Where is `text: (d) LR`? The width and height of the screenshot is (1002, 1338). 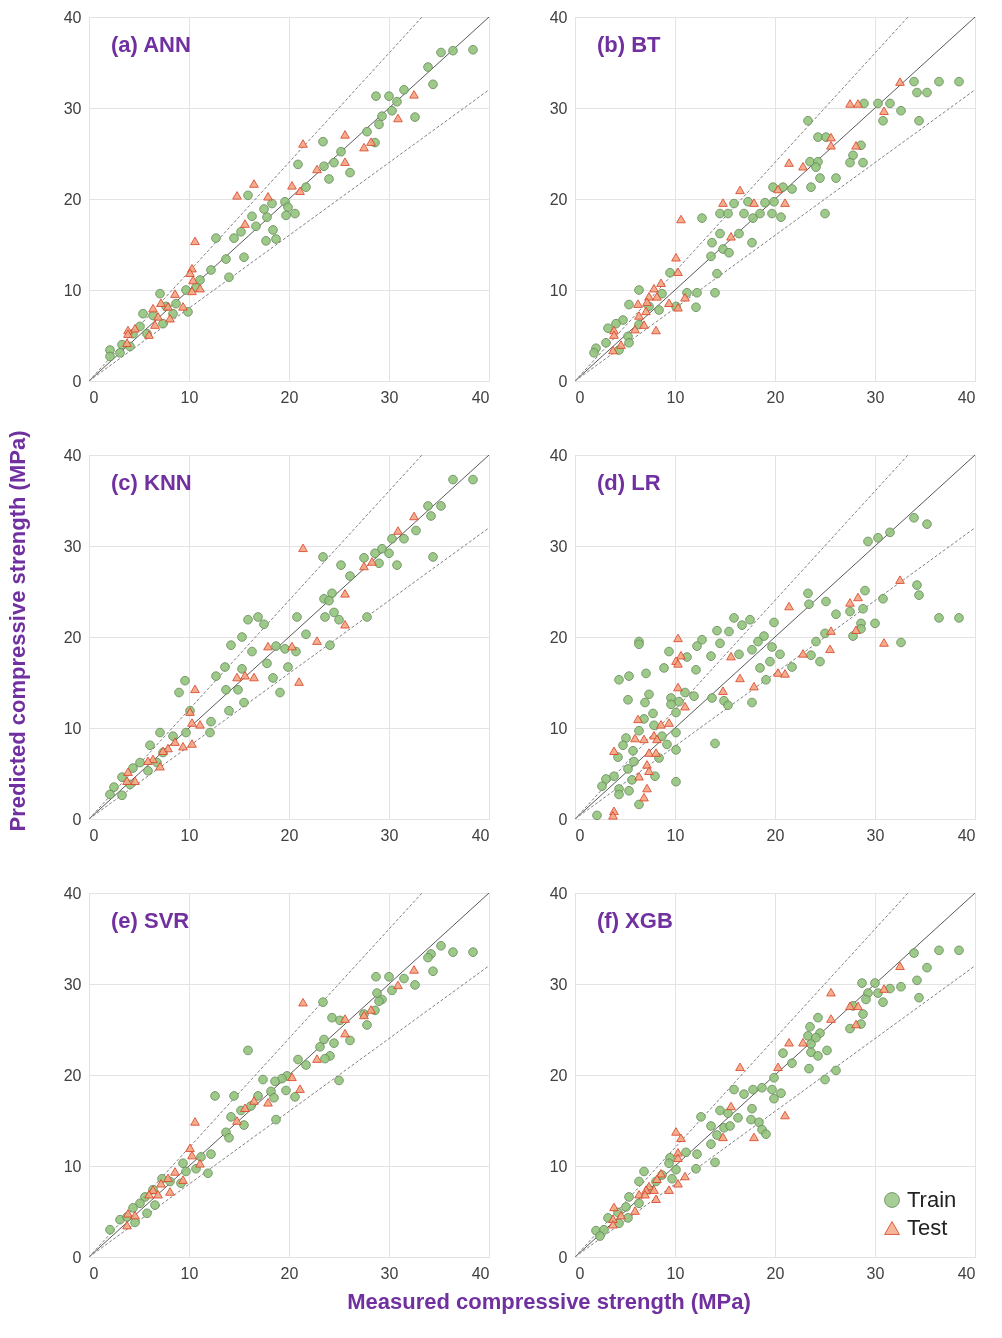 text: (d) LR is located at coordinates (629, 482).